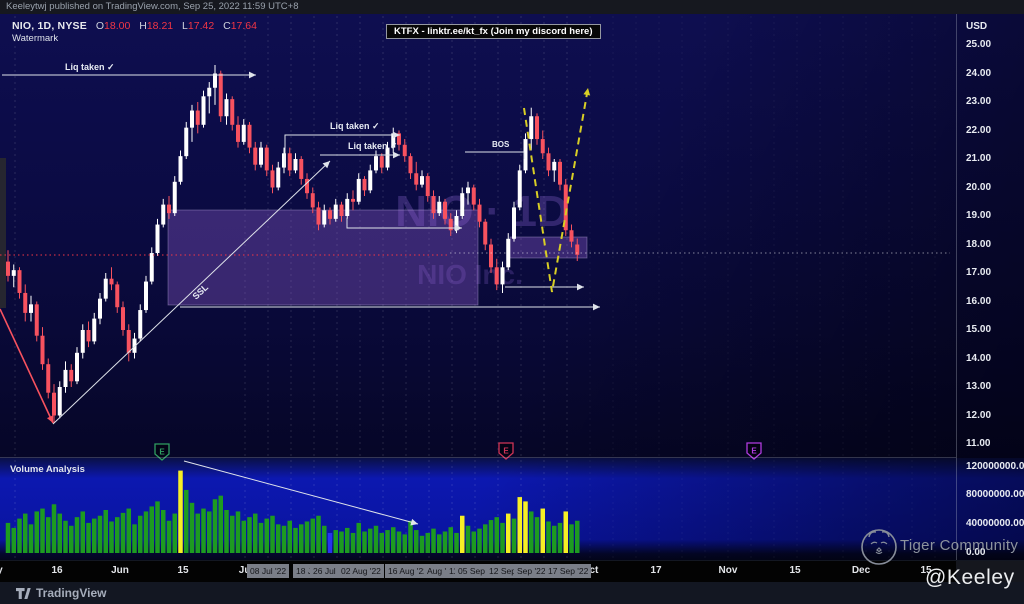 This screenshot has width=1024, height=604. I want to click on drawing-anchor-date: Sep '22, so click(531, 571).